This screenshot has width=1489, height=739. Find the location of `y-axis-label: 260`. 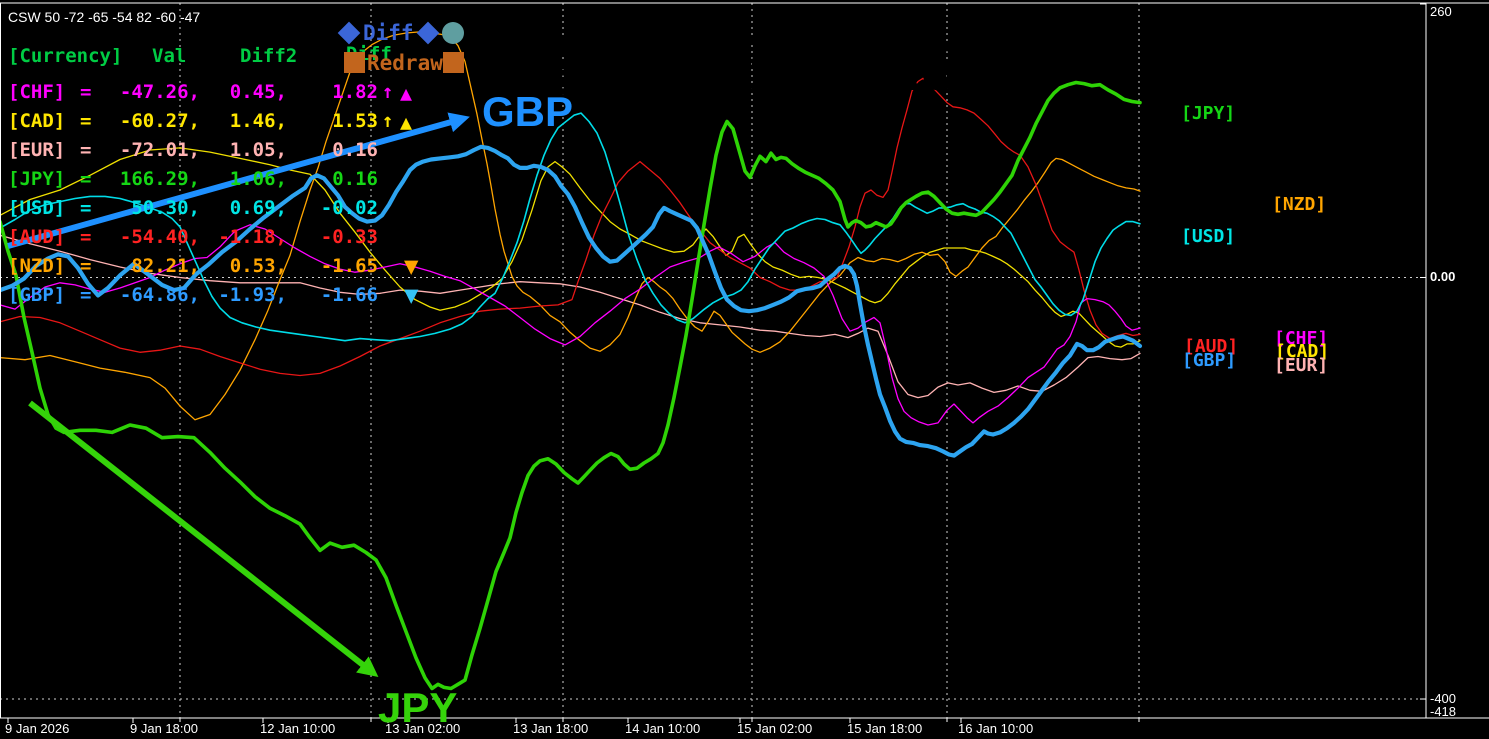

y-axis-label: 260 is located at coordinates (1441, 11).